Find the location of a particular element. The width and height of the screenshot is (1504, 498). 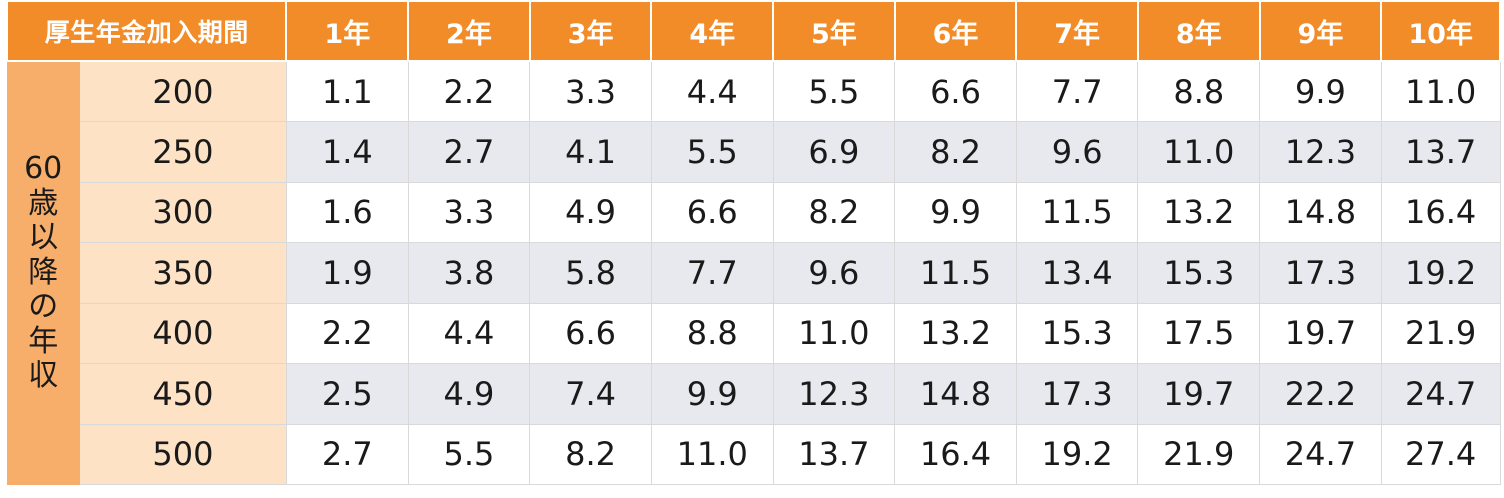

header-row: 厚生年金加入期間 1年 2年 3年 4年 5年 6年 7年 8年 9年 10年 is located at coordinates (753, 31).